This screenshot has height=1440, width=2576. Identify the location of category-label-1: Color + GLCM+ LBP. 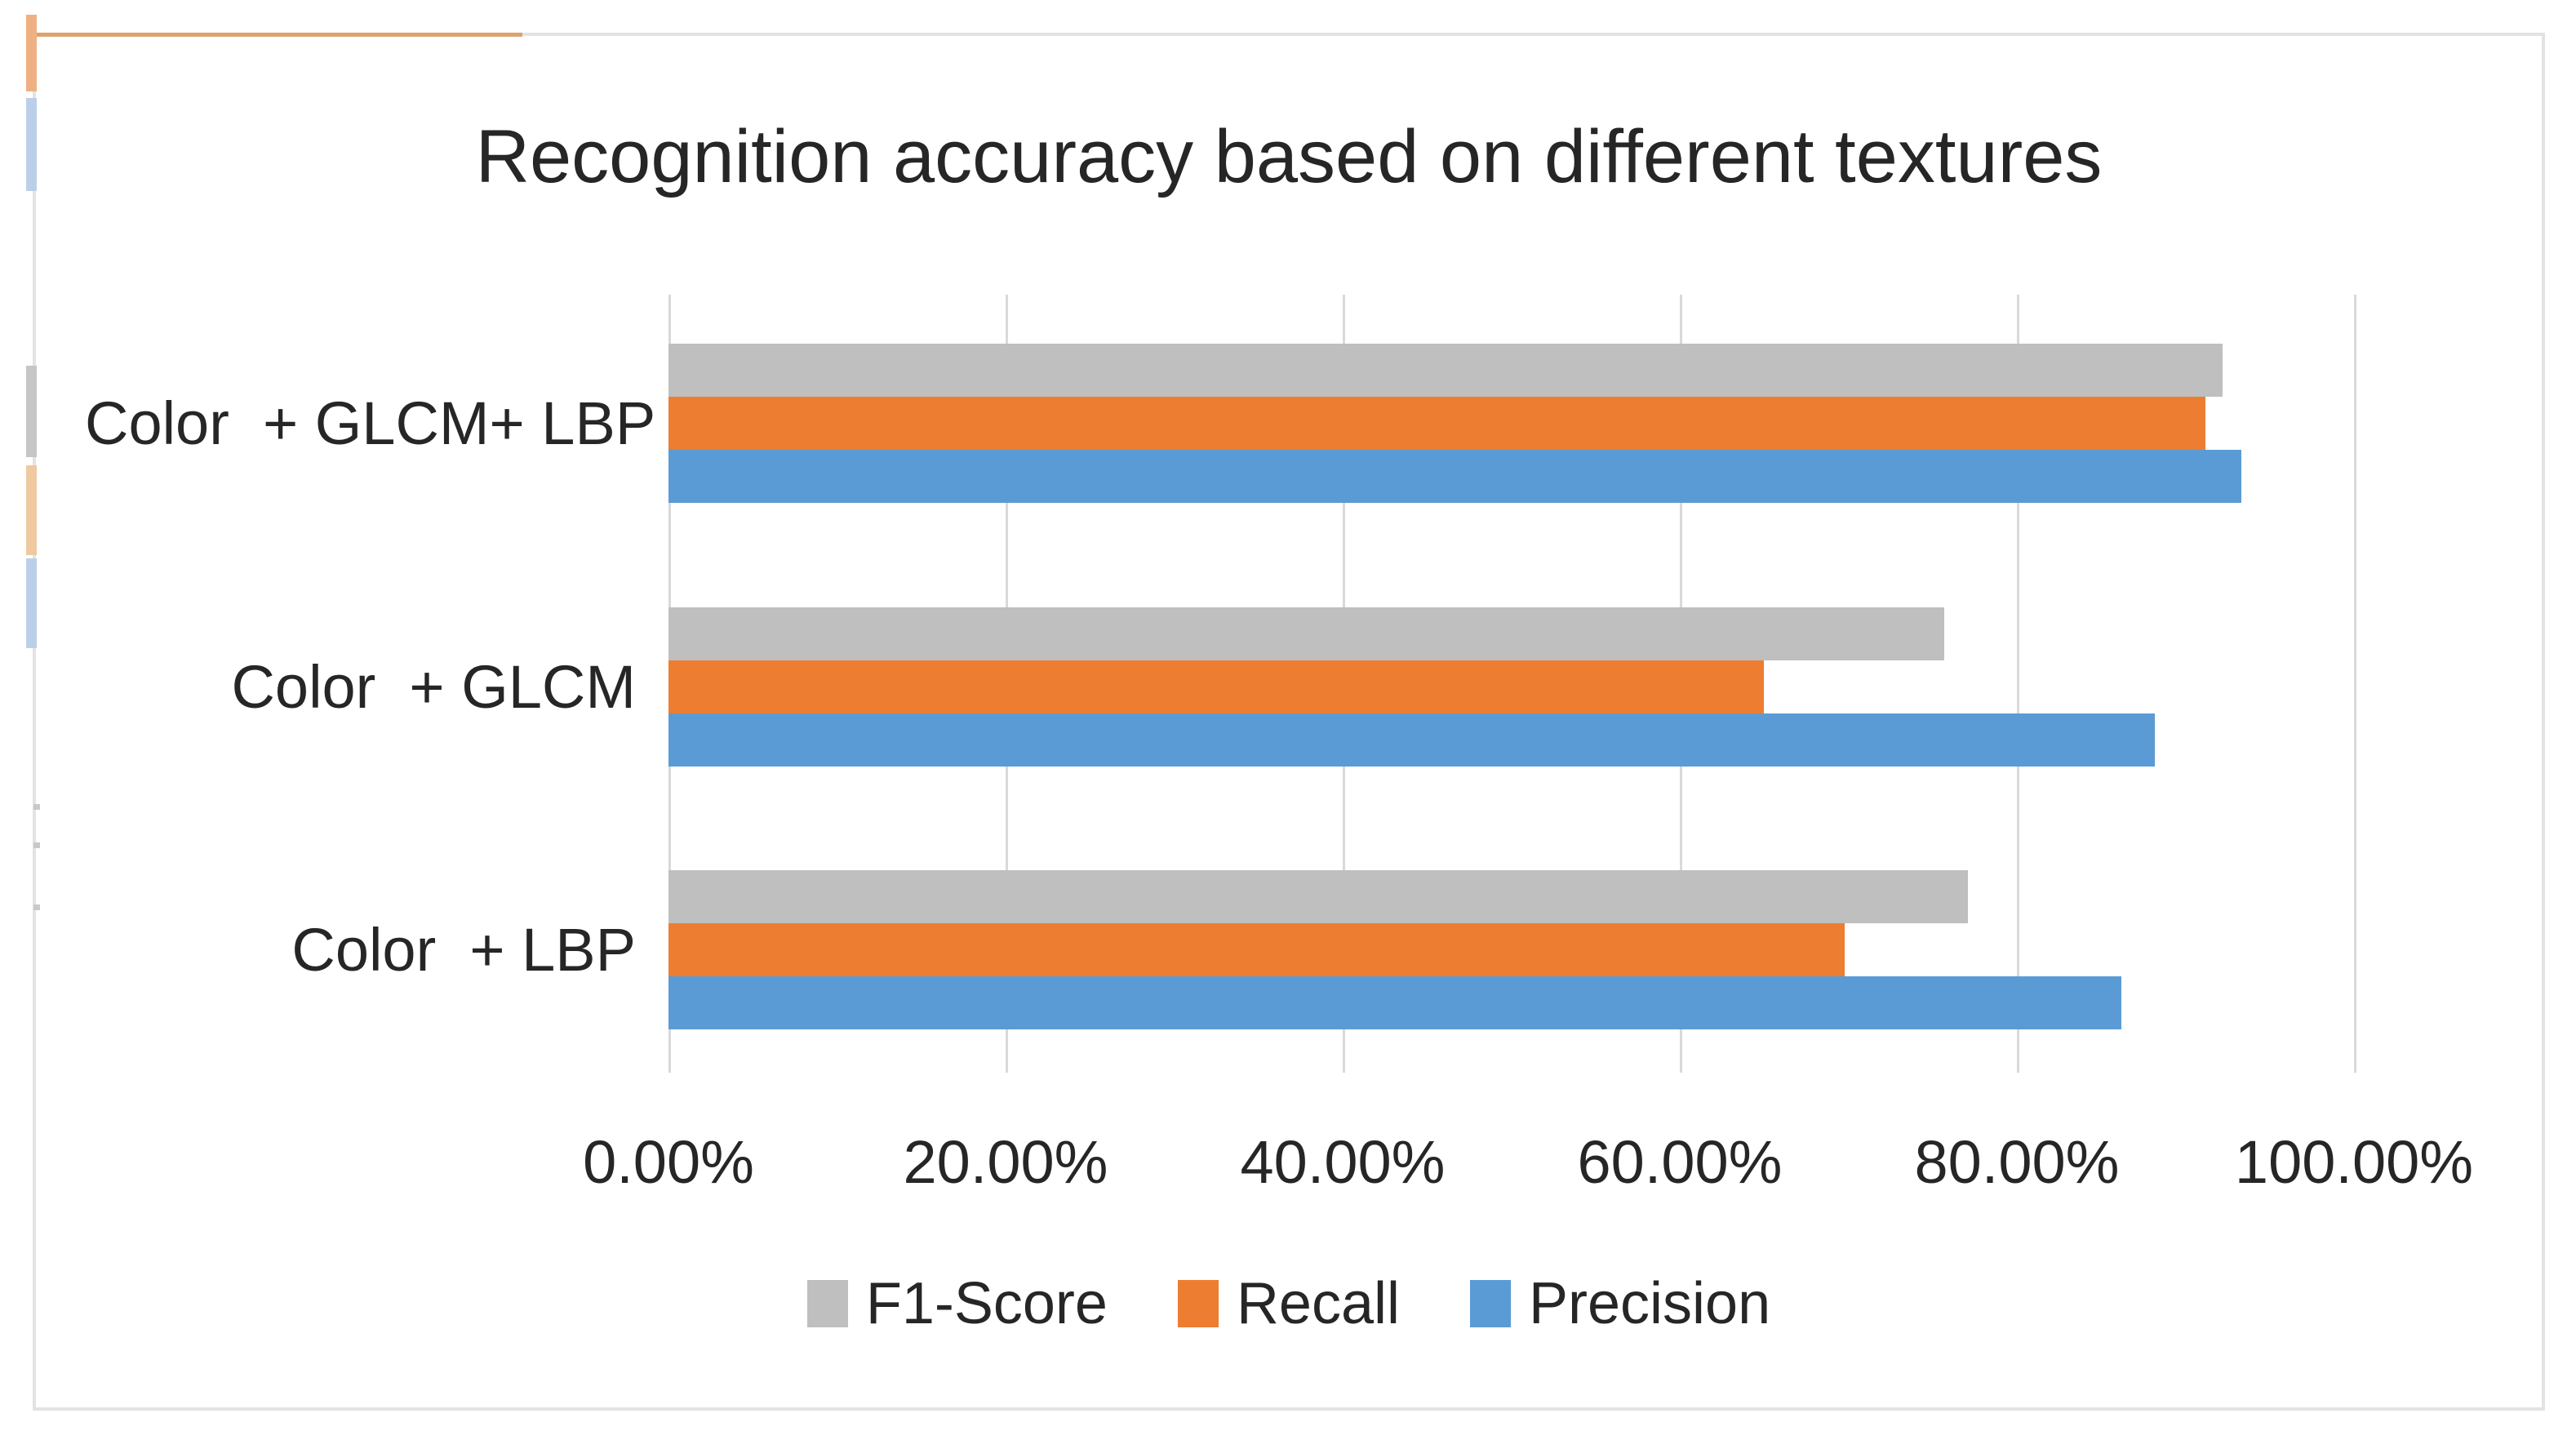
(370, 423).